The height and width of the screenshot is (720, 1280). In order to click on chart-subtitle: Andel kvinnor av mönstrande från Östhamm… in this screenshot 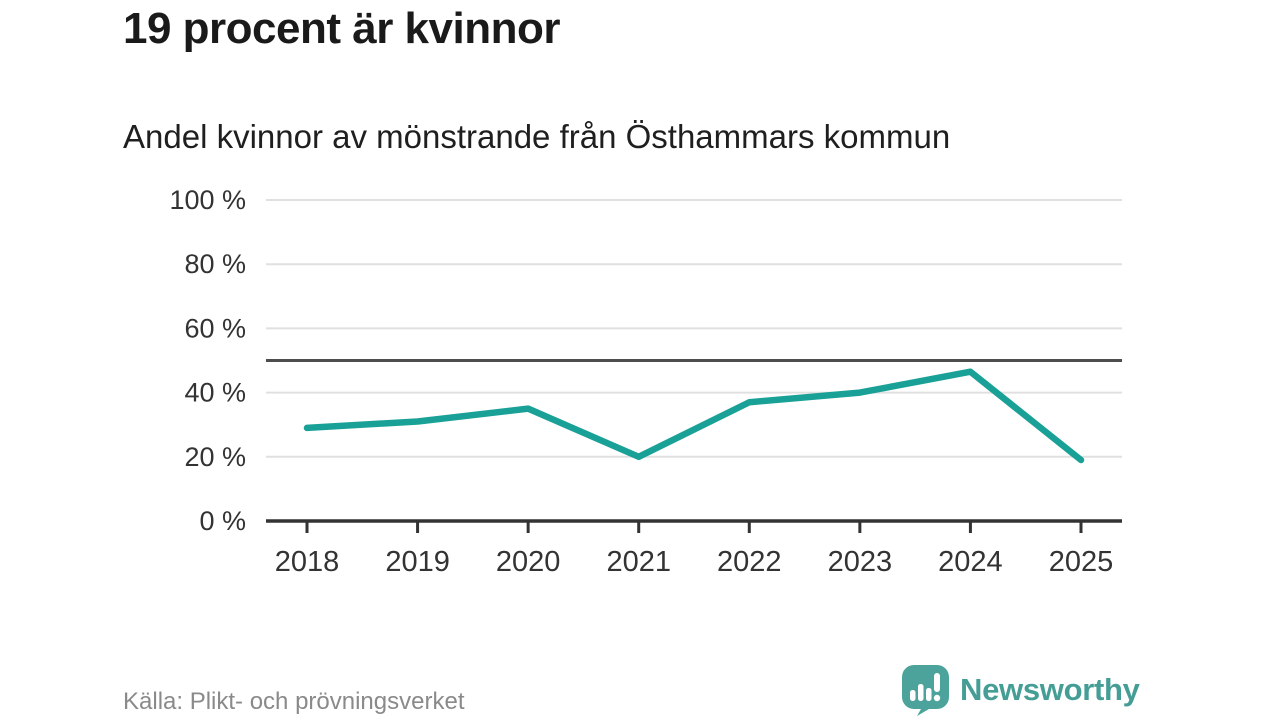, I will do `click(537, 136)`.